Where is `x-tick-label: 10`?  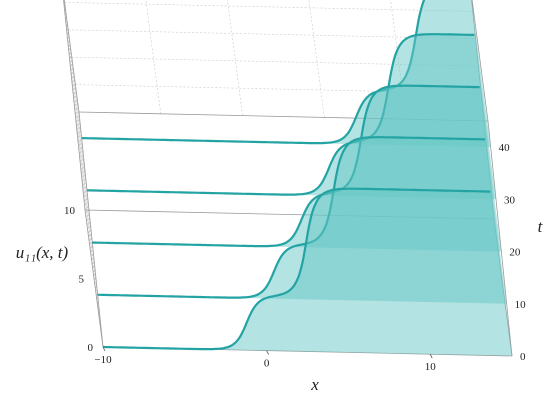 x-tick-label: 10 is located at coordinates (431, 367).